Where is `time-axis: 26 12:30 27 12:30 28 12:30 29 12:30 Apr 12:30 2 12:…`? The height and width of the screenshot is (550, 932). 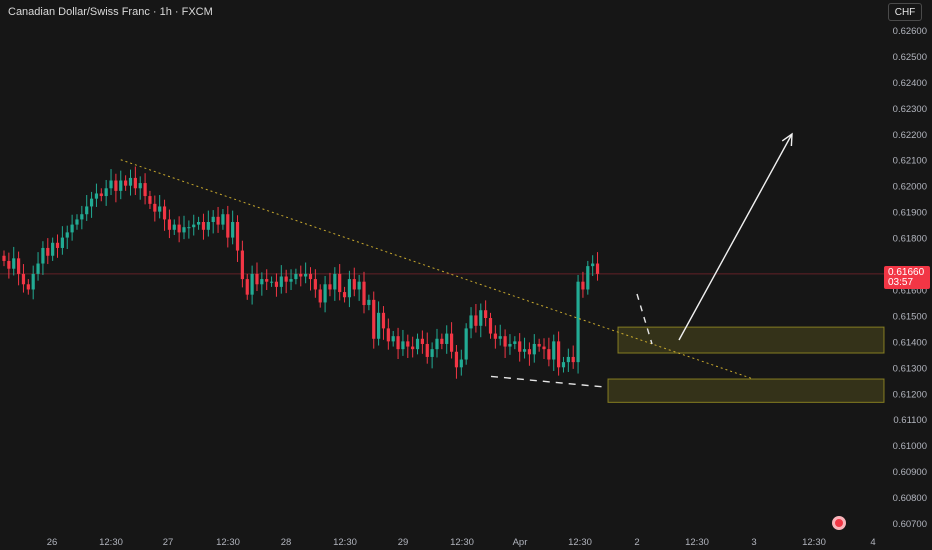
time-axis: 26 12:30 27 12:30 28 12:30 29 12:30 Apr 12:30 2 12:… is located at coordinates (461, 542).